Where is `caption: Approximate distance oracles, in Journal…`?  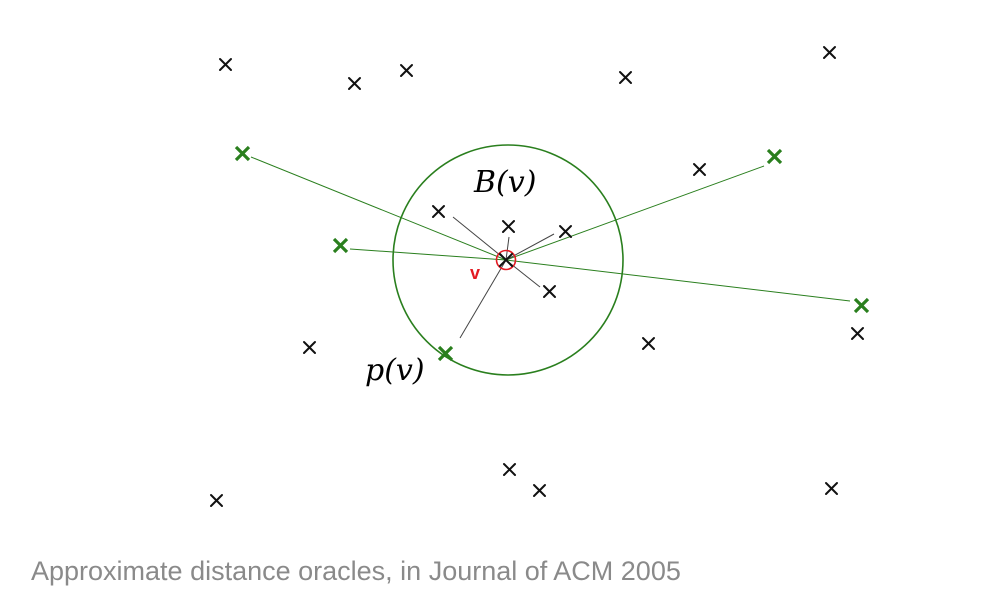
caption: Approximate distance oracles, in Journal… is located at coordinates (356, 571).